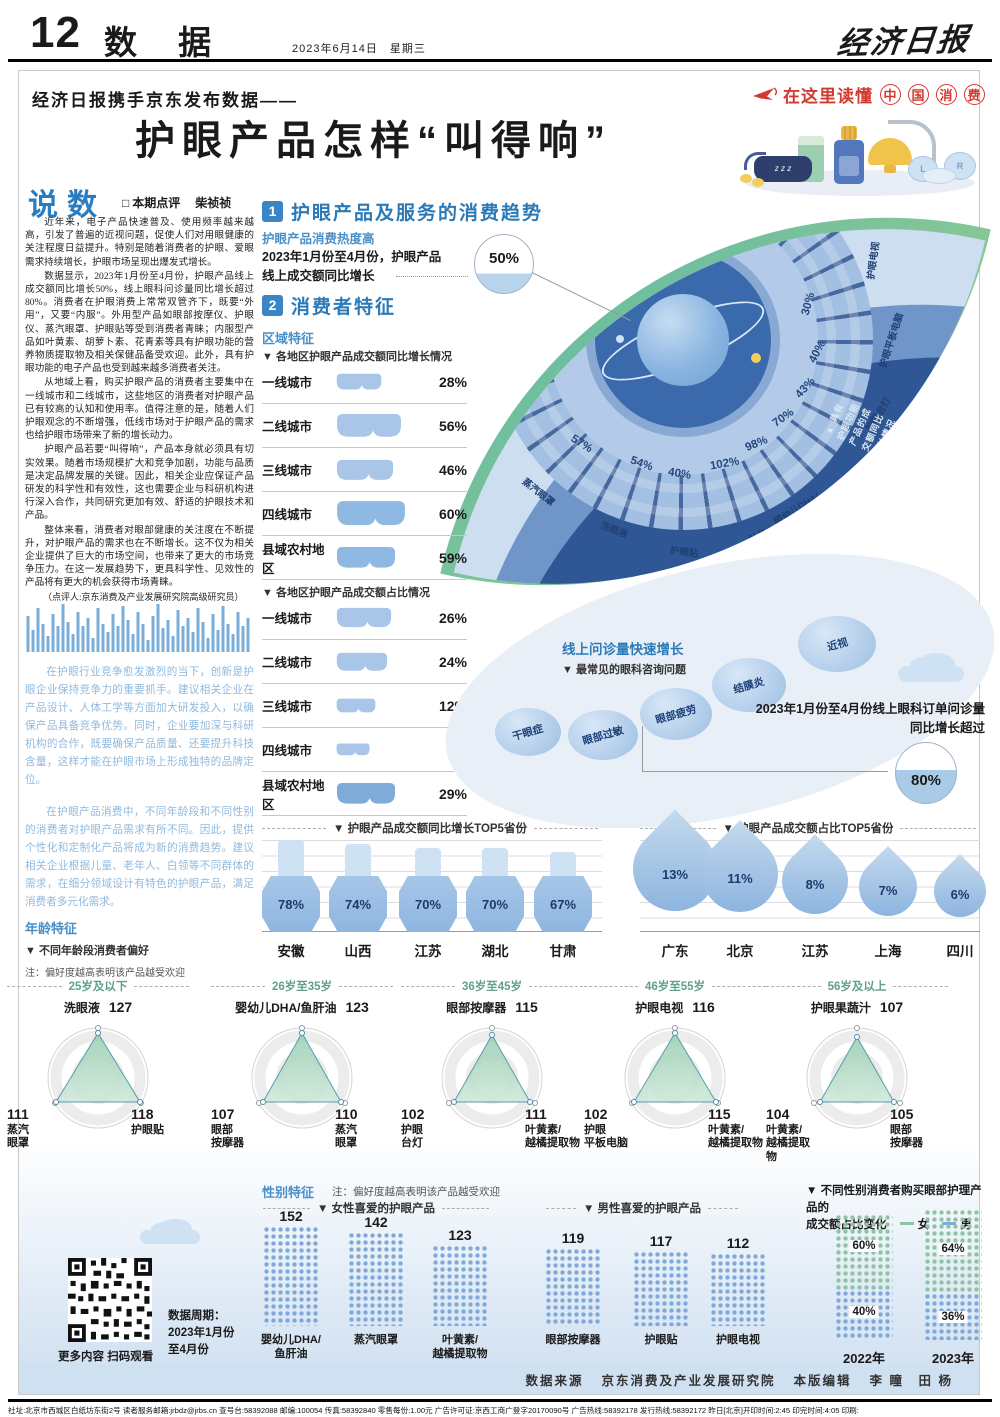  Describe the element at coordinates (346, 593) in the screenshot. I see `region-share-title: ▼ 各地区护眼产品成交额占比情况` at that location.